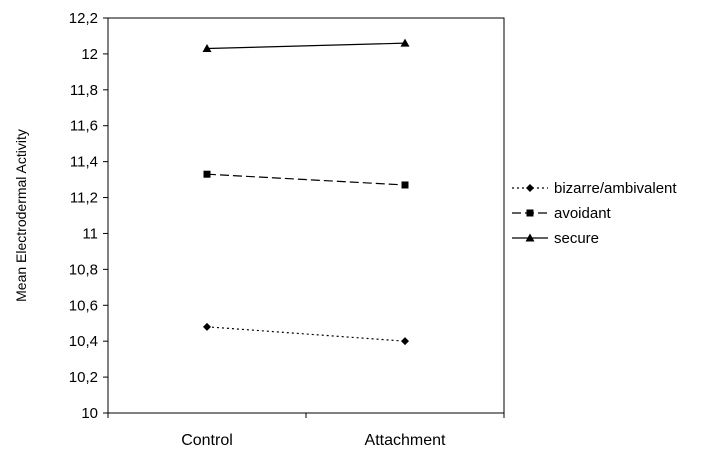 This screenshot has width=706, height=450. What do you see at coordinates (84, 126) in the screenshot?
I see `y-tick-label: 11,6` at bounding box center [84, 126].